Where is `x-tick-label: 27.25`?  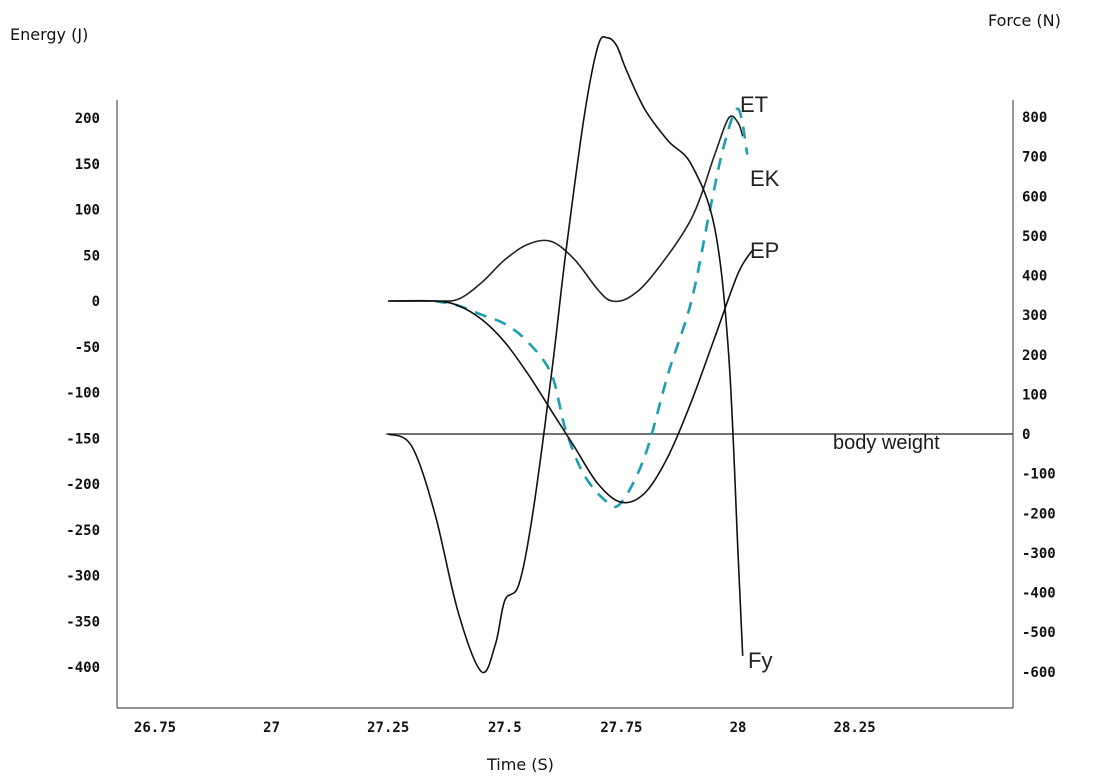
x-tick-label: 27.25 is located at coordinates (388, 728).